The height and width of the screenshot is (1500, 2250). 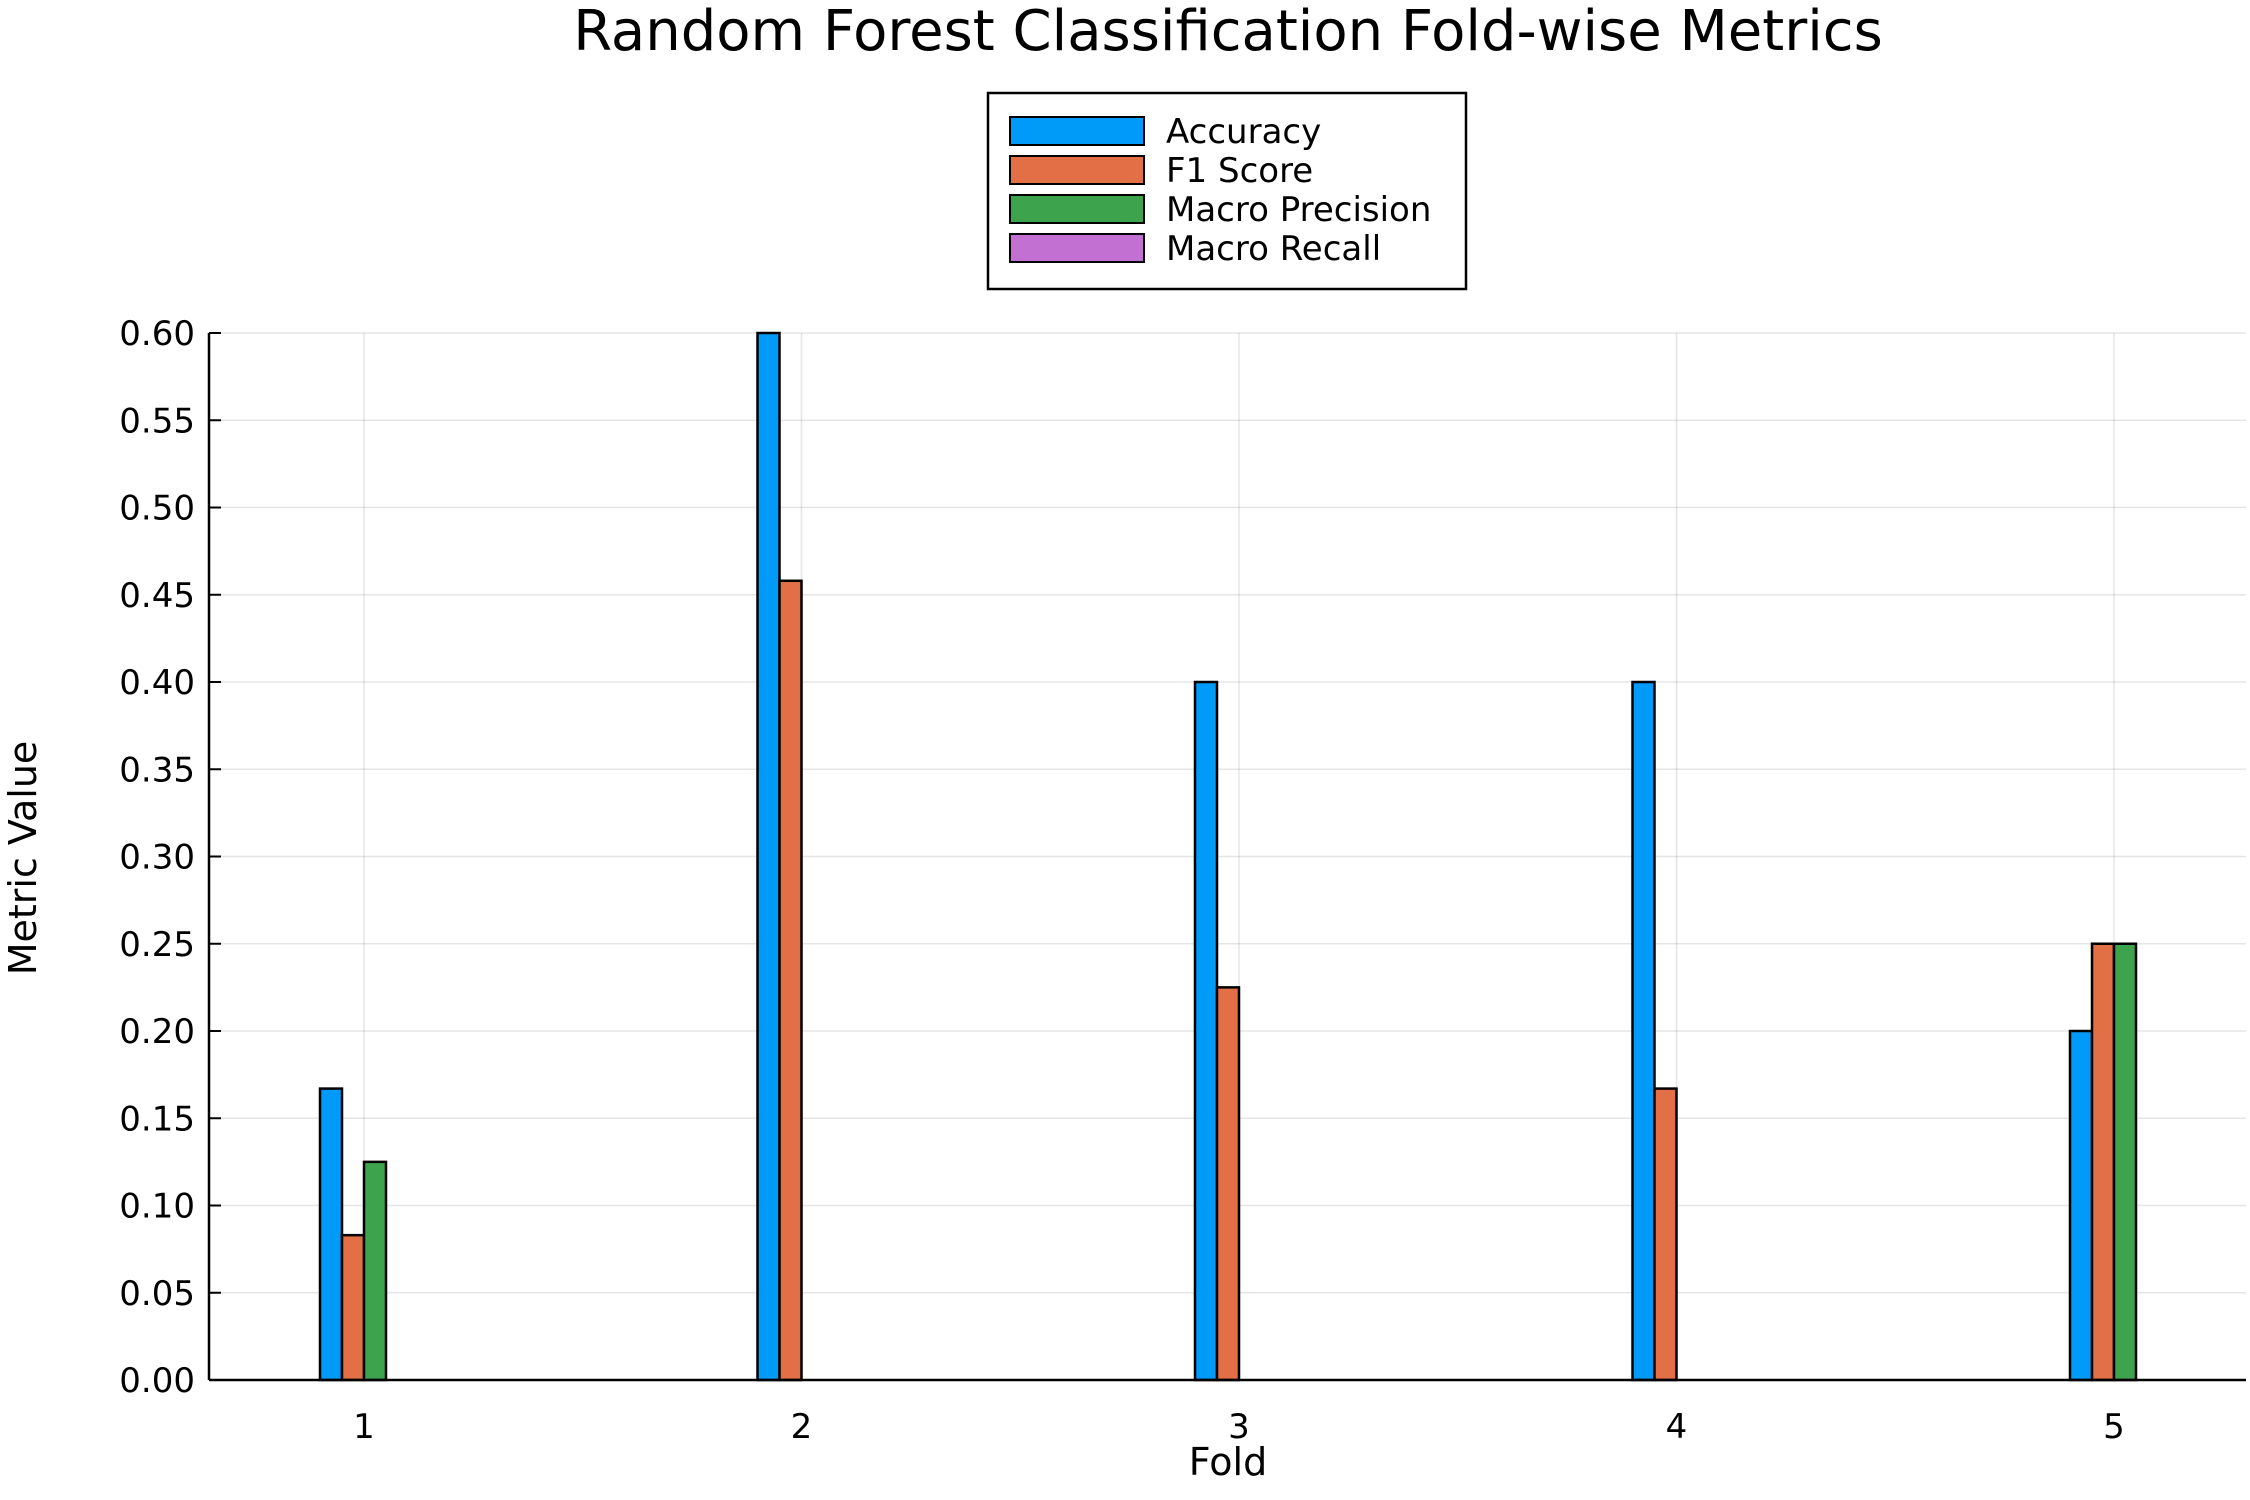 What do you see at coordinates (157, 858) in the screenshot?
I see `y-tick-label: 0.30` at bounding box center [157, 858].